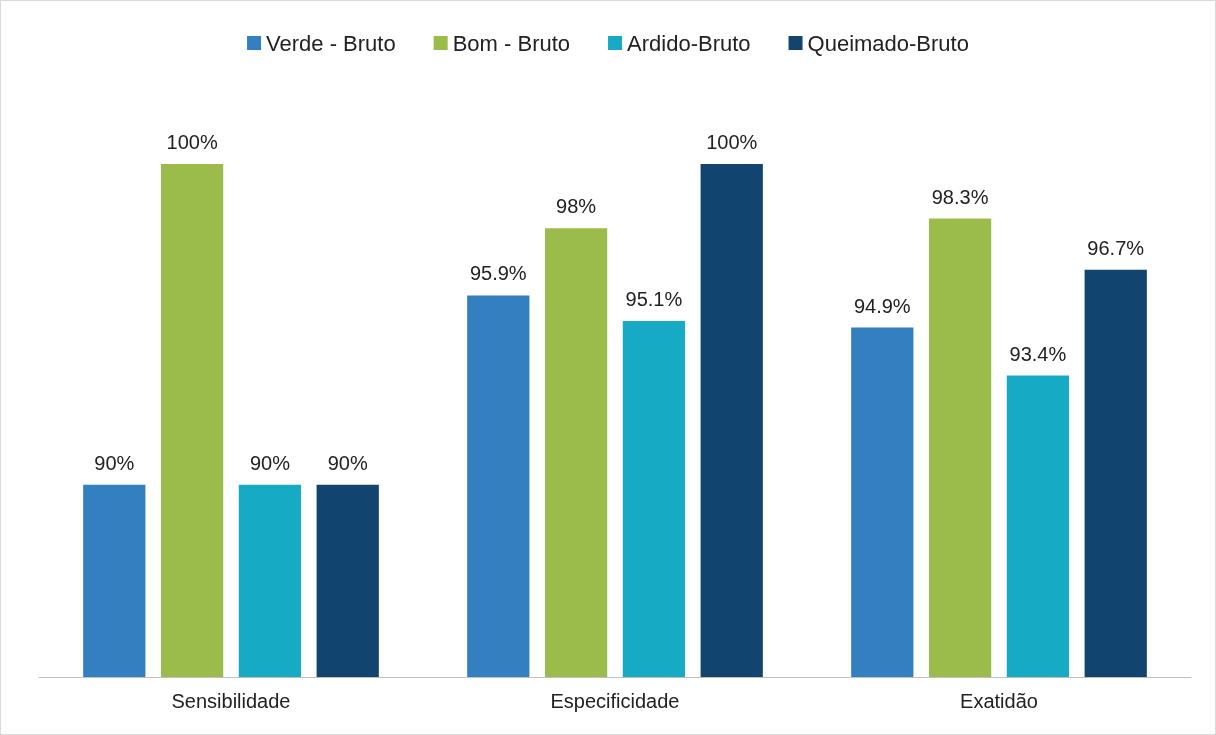  I want to click on data-label: 95.9%, so click(498, 273).